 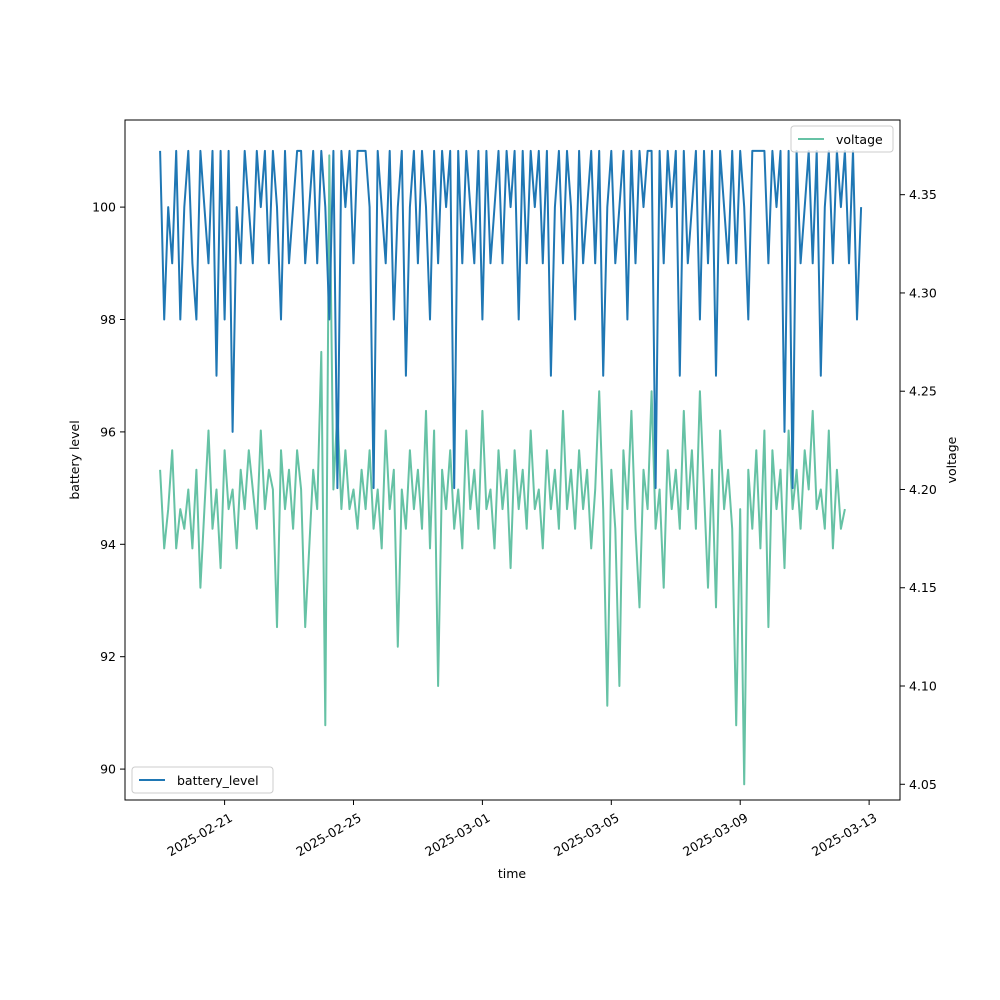 What do you see at coordinates (923, 686) in the screenshot?
I see `y-right-tick-label: 4.10` at bounding box center [923, 686].